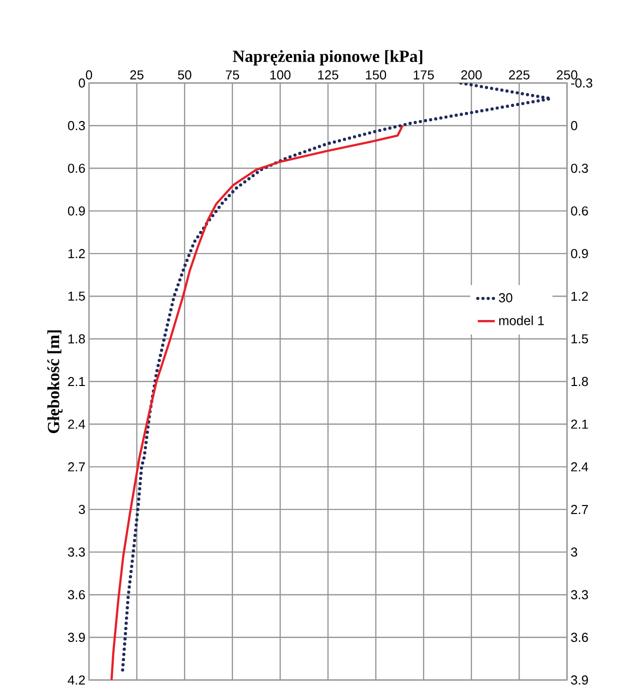  I want to click on y2-tick-label: 0, so click(574, 125).